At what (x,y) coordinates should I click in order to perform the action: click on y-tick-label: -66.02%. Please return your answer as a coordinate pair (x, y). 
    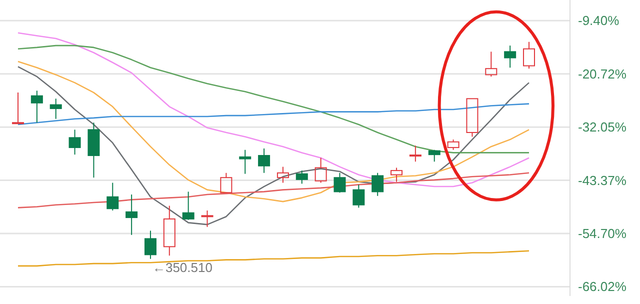
    Looking at the image, I should click on (602, 286).